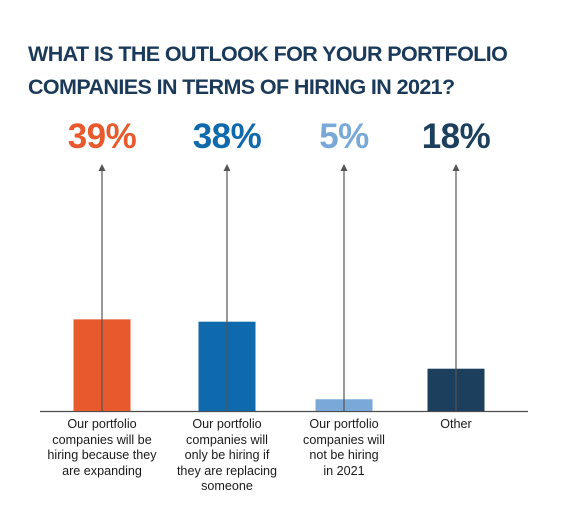 This screenshot has width=566, height=516. Describe the element at coordinates (344, 136) in the screenshot. I see `value-label-3: 5%` at that location.